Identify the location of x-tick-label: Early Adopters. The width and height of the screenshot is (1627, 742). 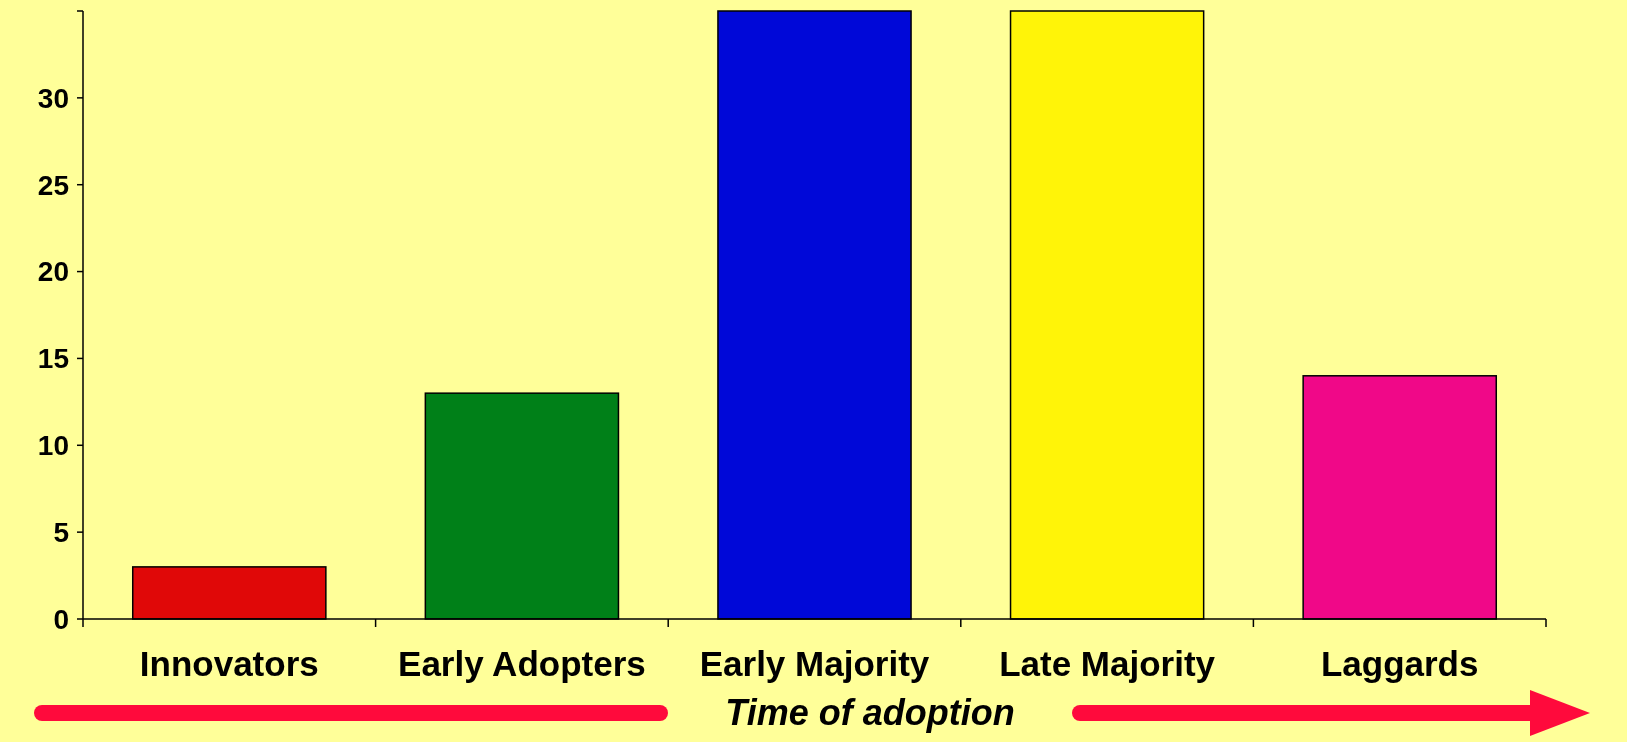
(522, 663).